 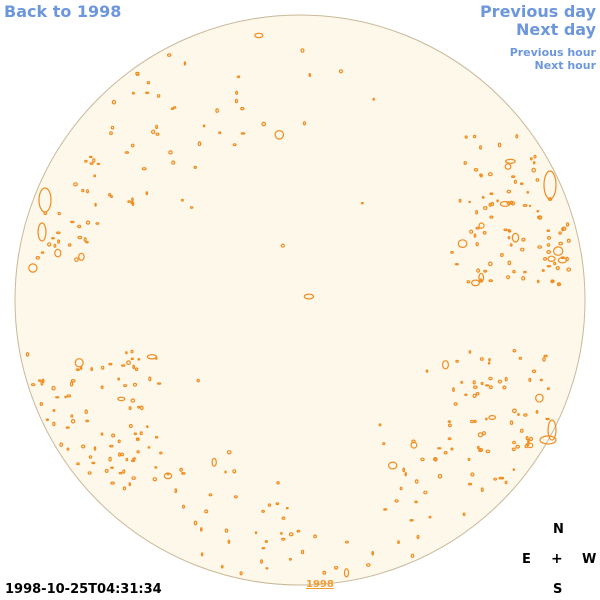 What do you see at coordinates (552, 52) in the screenshot?
I see `previous-hour-link: Previous hour` at bounding box center [552, 52].